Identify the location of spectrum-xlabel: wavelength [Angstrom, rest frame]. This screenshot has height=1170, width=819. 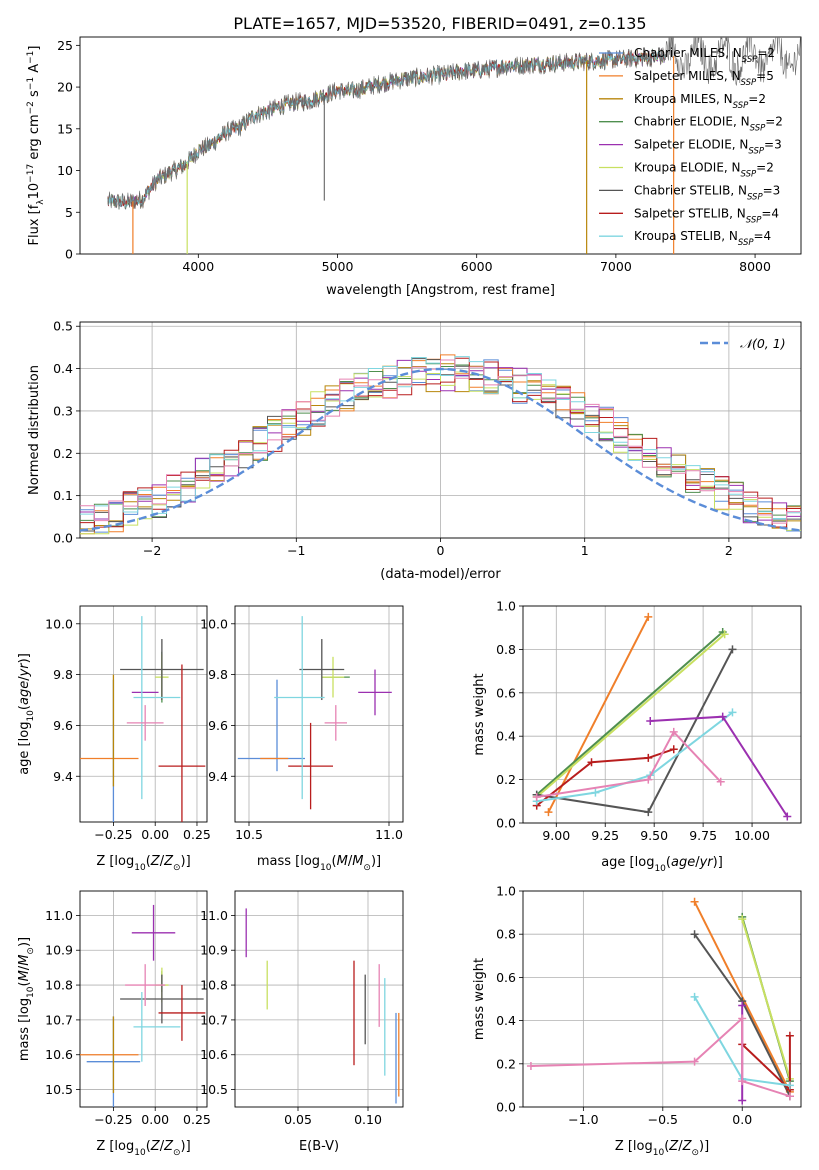
(440, 290).